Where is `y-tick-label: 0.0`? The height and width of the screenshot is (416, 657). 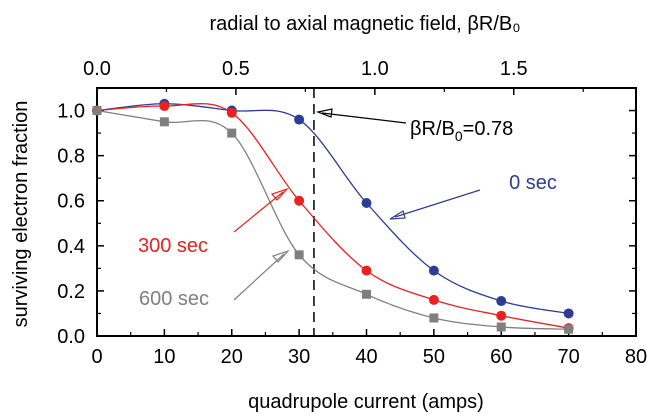
y-tick-label: 0.0 is located at coordinates (71, 337).